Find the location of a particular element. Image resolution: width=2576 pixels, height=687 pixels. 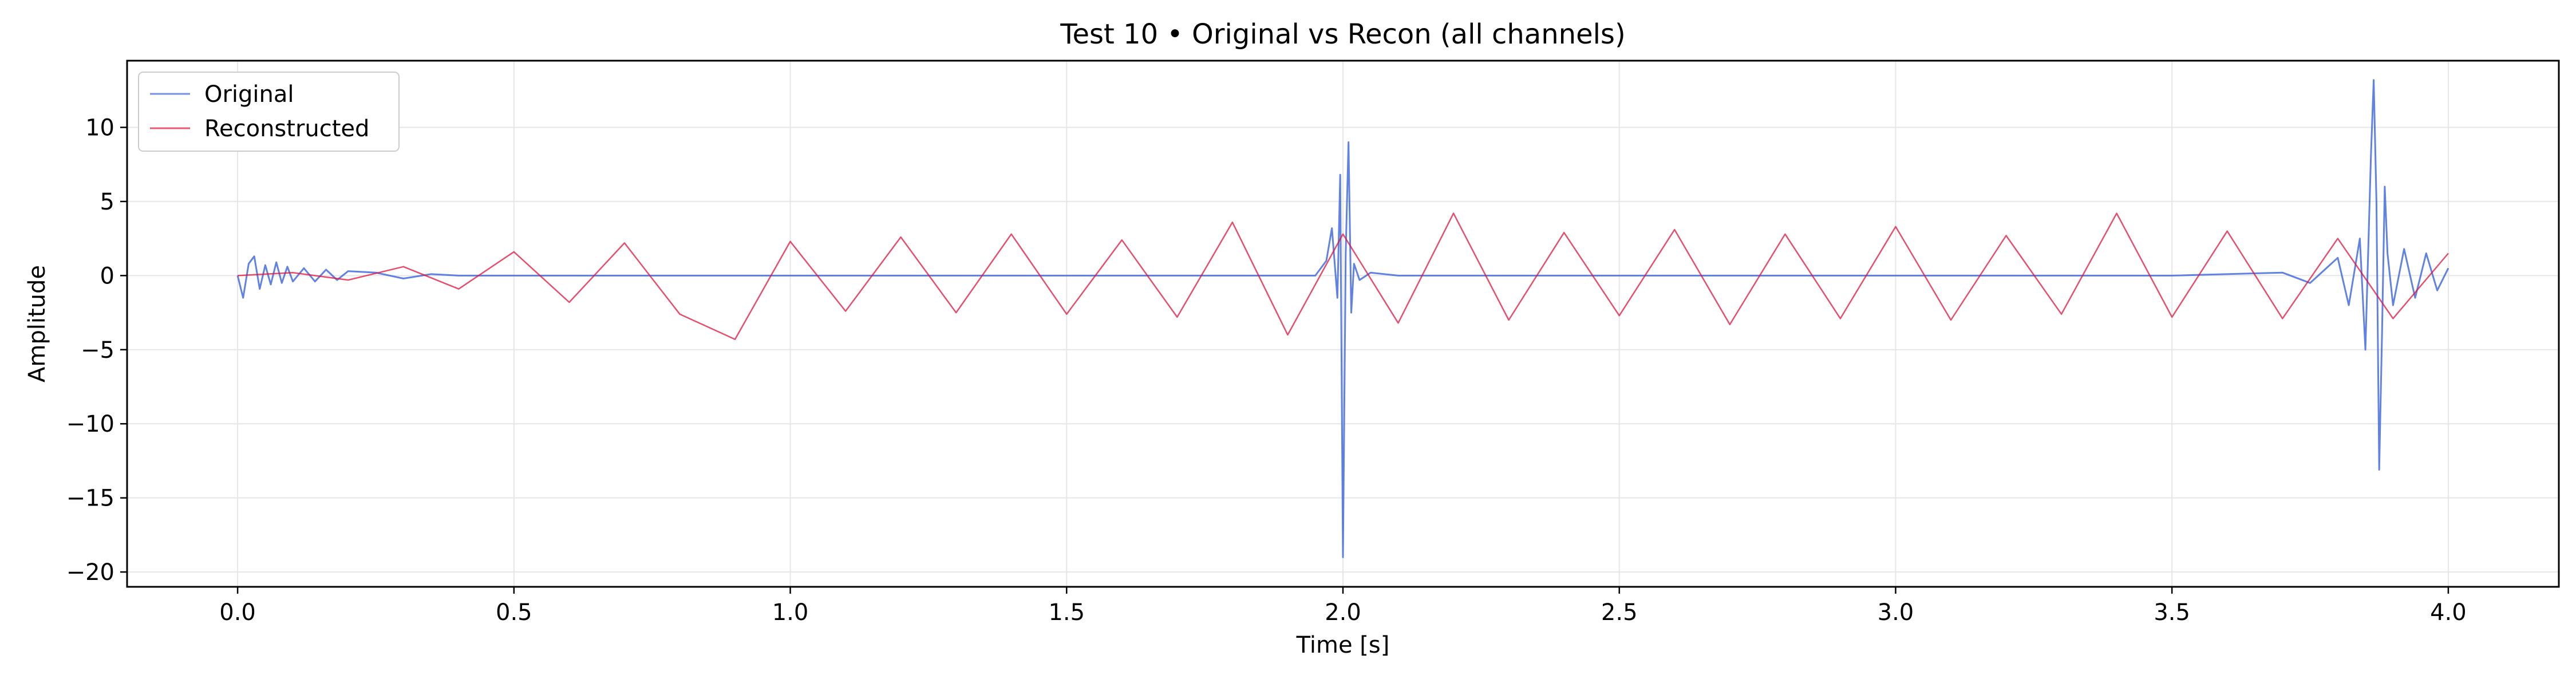

x-tick-label: 1.5 is located at coordinates (1066, 612).